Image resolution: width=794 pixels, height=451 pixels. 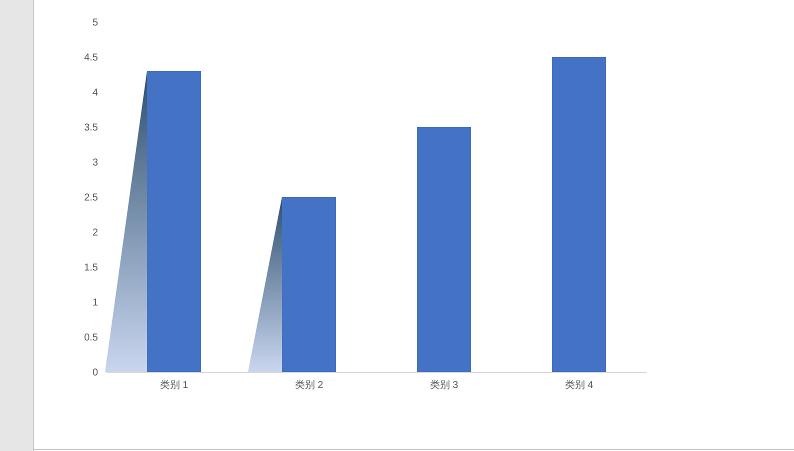 What do you see at coordinates (91, 338) in the screenshot?
I see `y-tick-label: 0.5` at bounding box center [91, 338].